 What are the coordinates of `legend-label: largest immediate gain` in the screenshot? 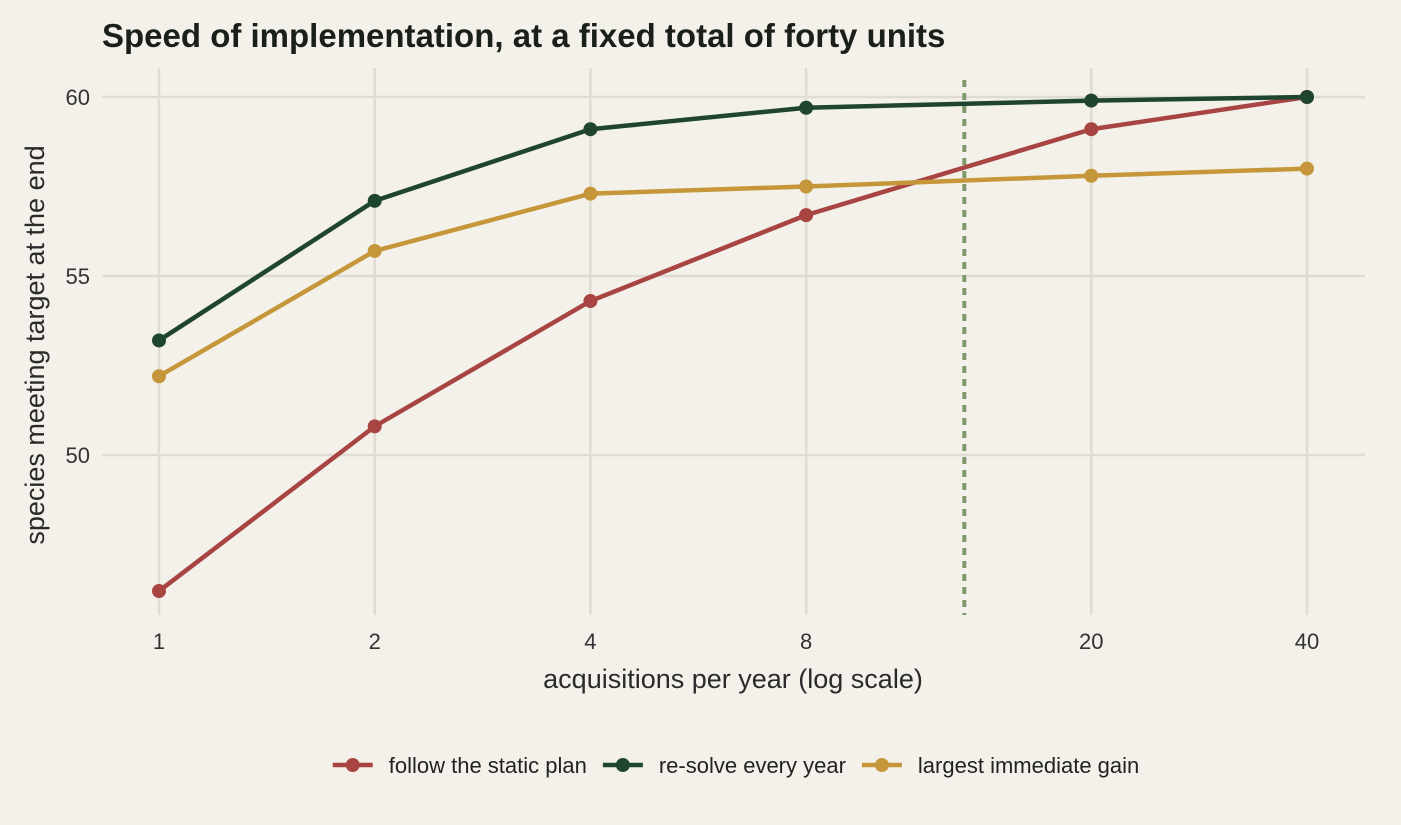 It's located at (1028, 765).